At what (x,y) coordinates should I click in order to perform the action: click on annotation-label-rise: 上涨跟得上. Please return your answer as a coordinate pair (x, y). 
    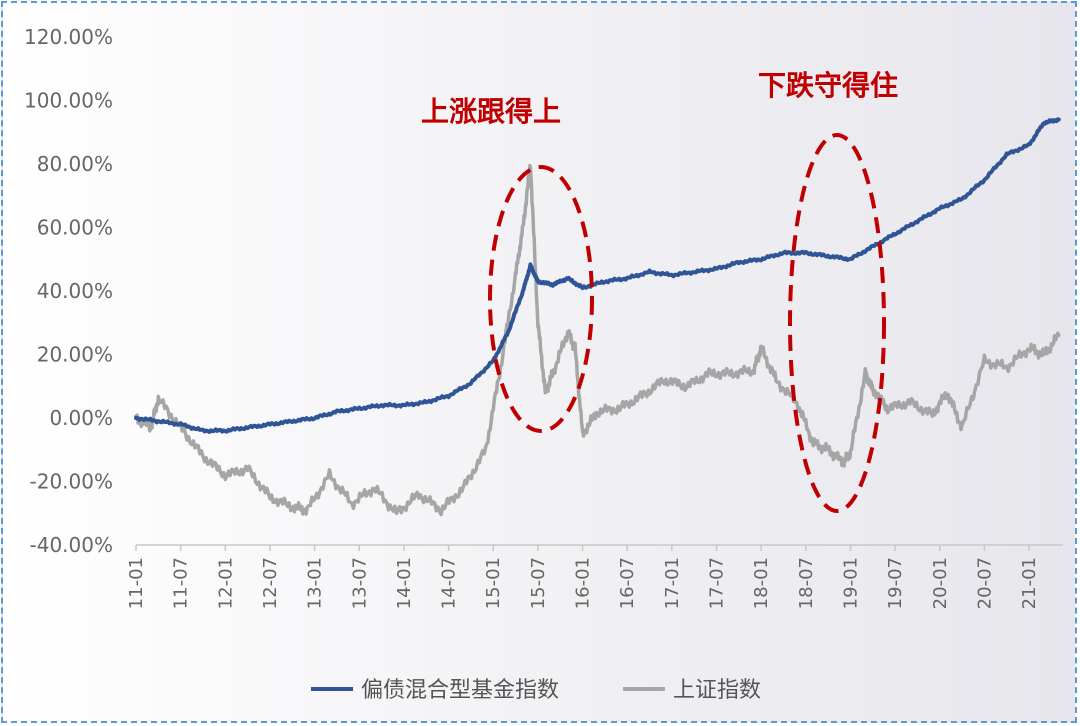
    Looking at the image, I should click on (491, 111).